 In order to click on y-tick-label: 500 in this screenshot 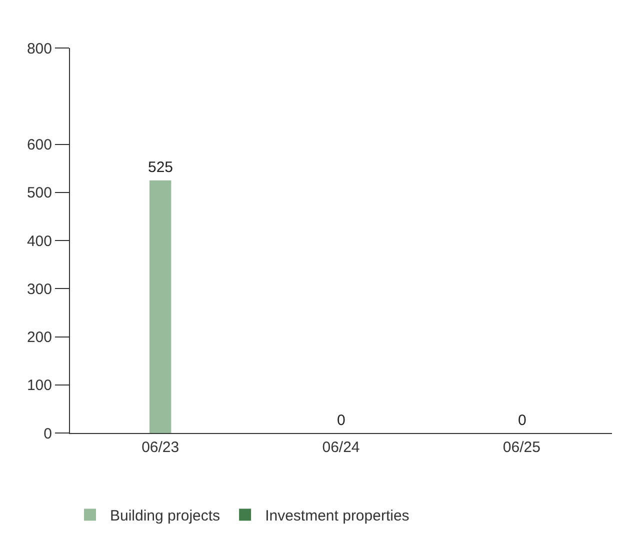, I will do `click(39, 193)`.